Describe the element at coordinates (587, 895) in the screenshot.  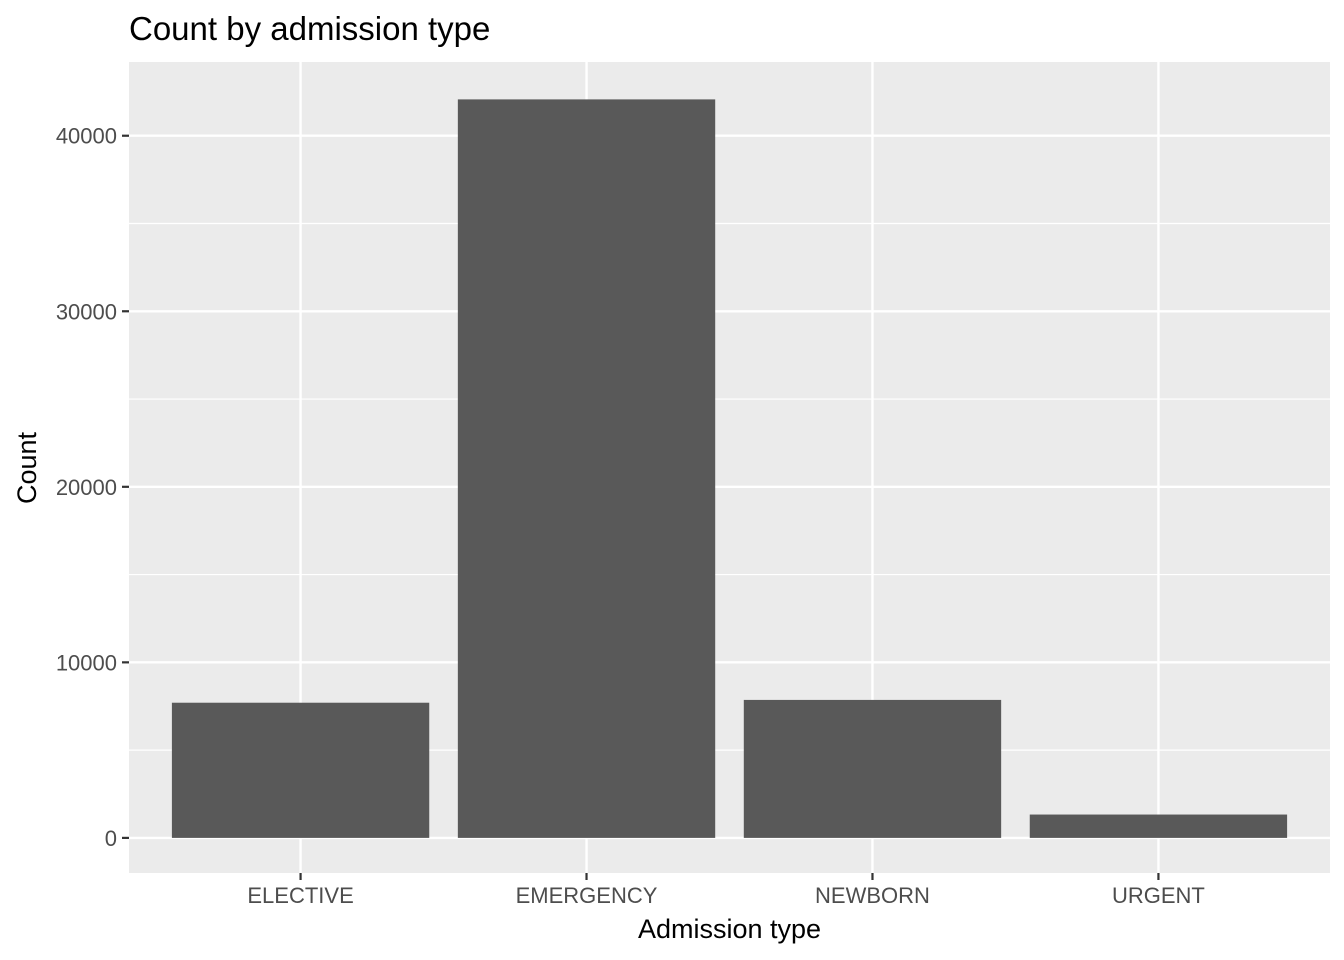
I see `x-tick-label: EMERGENCY` at that location.